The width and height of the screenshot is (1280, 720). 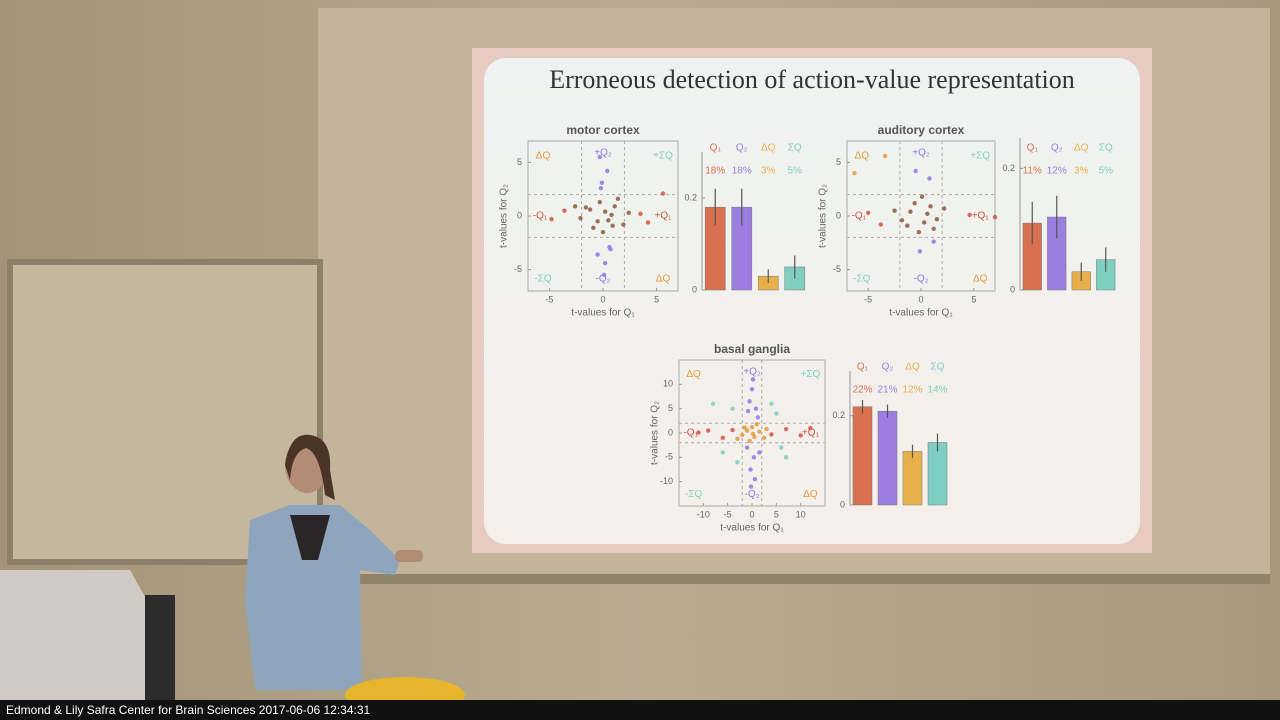 What do you see at coordinates (409, 556) in the screenshot?
I see `hand` at bounding box center [409, 556].